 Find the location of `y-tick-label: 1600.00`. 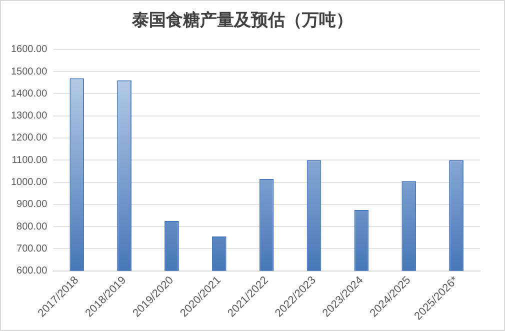

y-tick-label: 1600.00 is located at coordinates (29, 50).